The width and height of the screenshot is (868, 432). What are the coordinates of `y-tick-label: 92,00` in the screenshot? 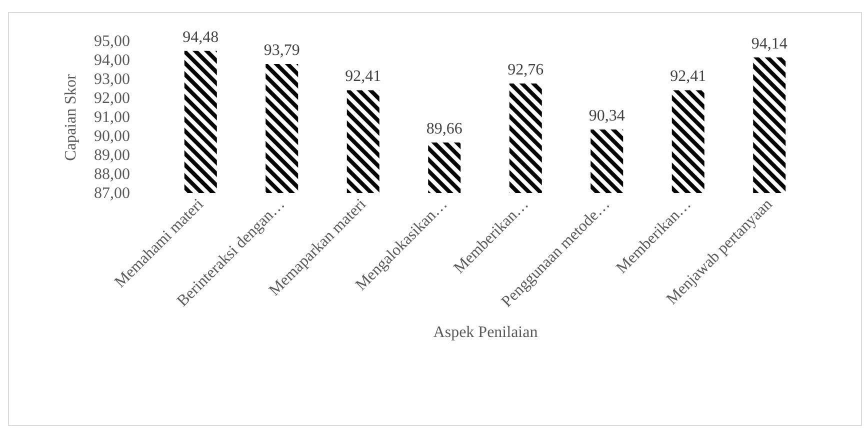 It's located at (112, 98).